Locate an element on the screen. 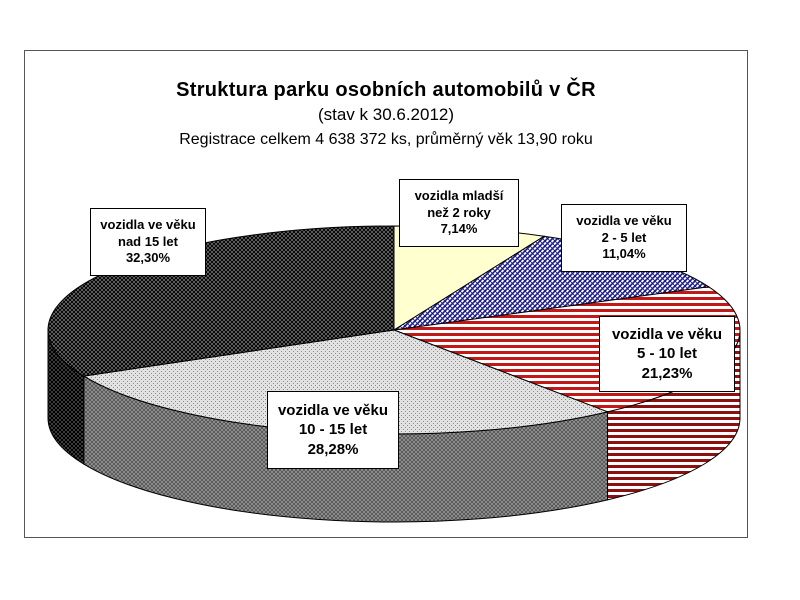 The image size is (800, 600). slice-label-value: 11,04% is located at coordinates (624, 254).